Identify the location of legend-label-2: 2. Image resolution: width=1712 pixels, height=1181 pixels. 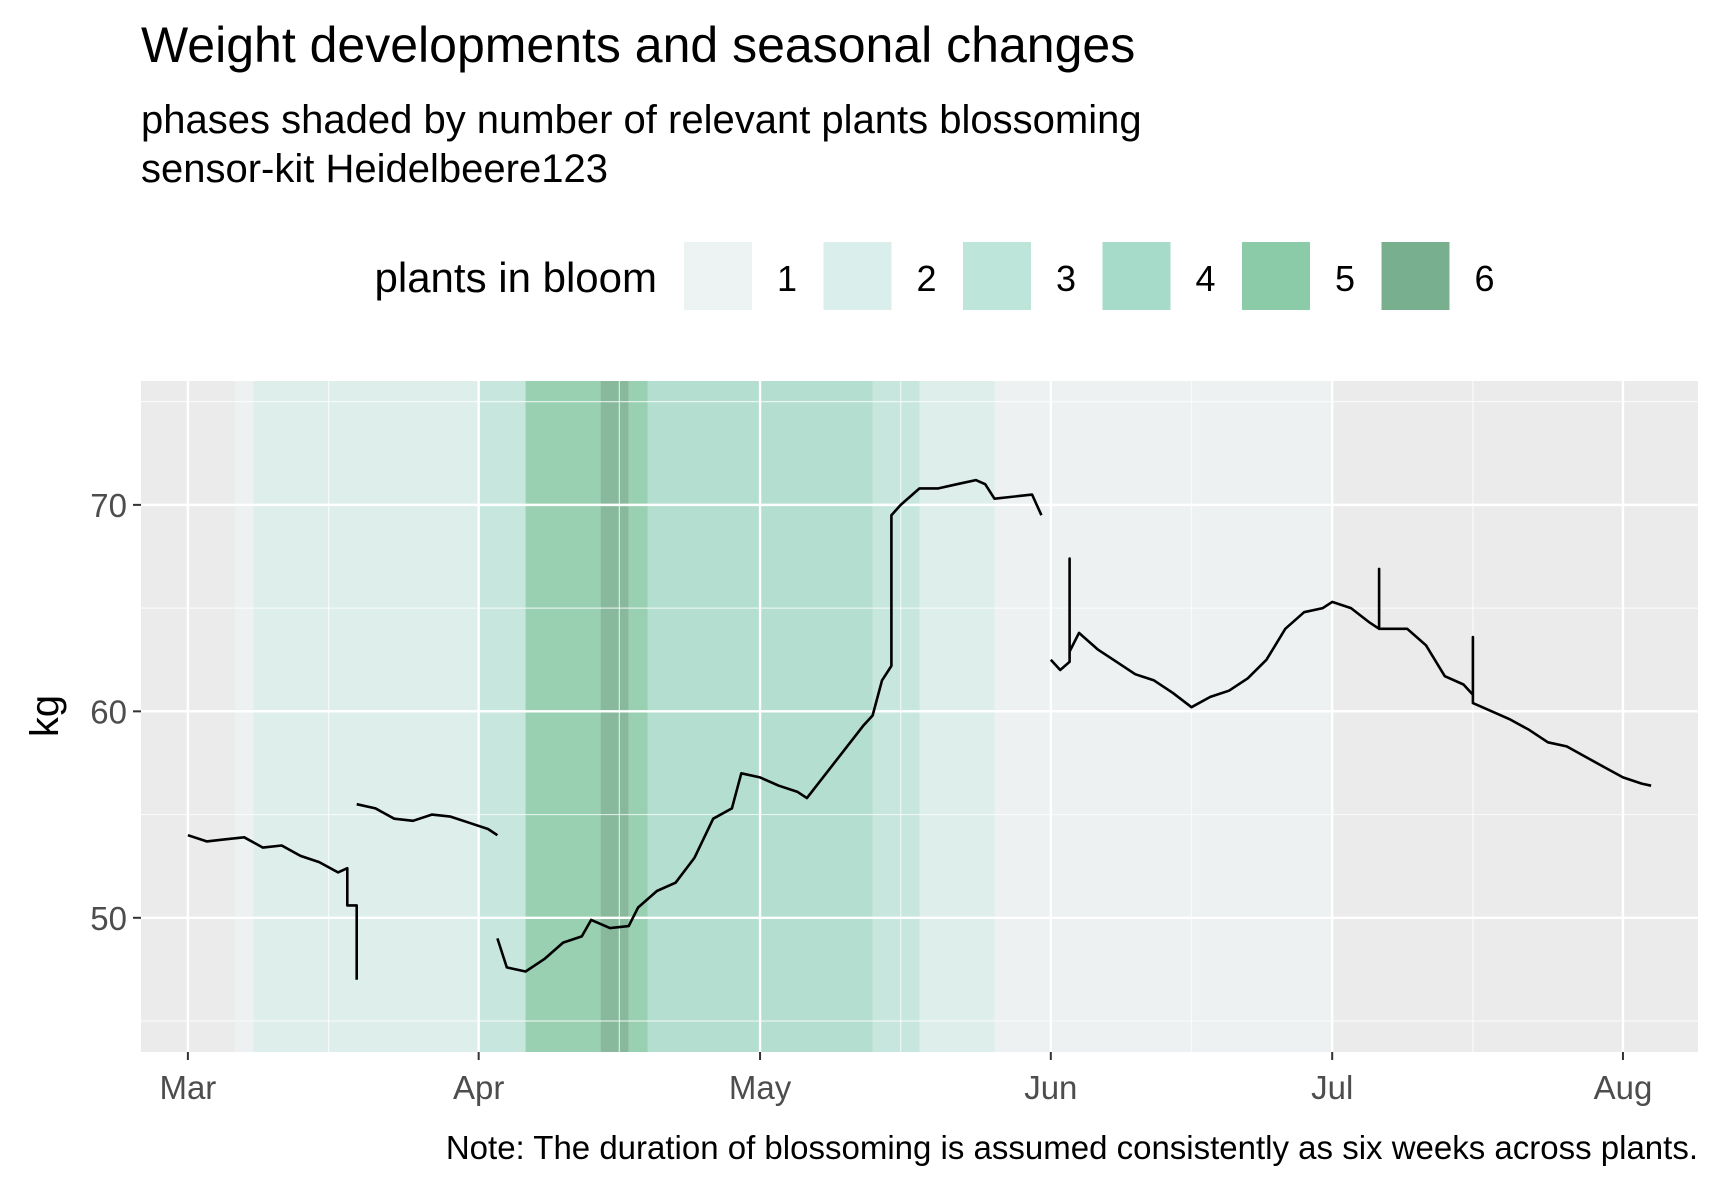
(926, 278).